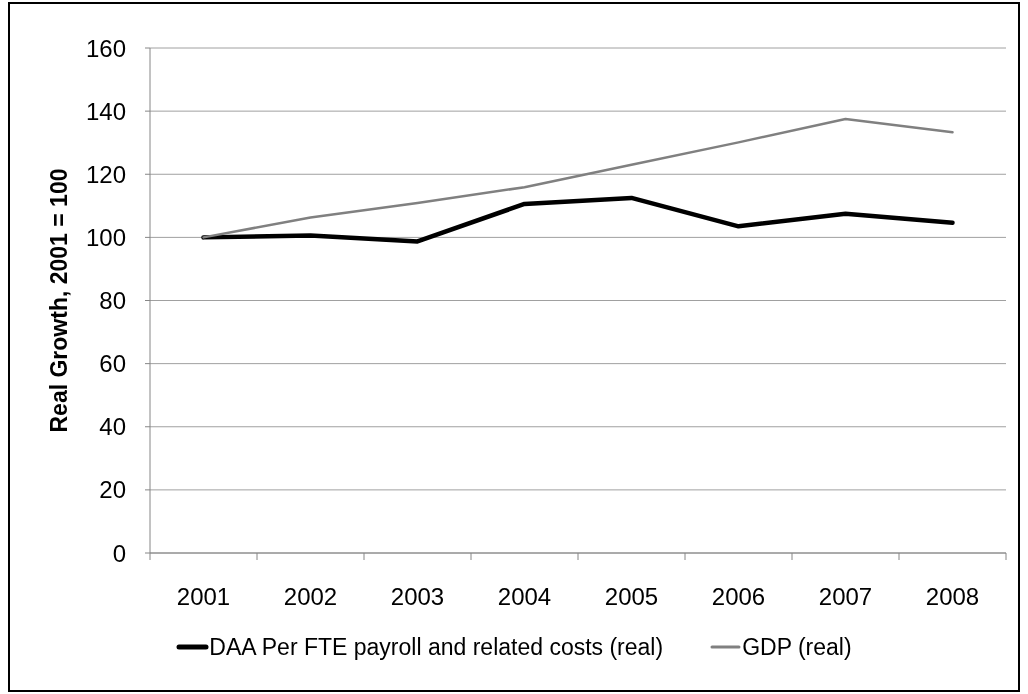  I want to click on legend-label: DAA Per FTE payroll and related costs (real), so click(436, 647).